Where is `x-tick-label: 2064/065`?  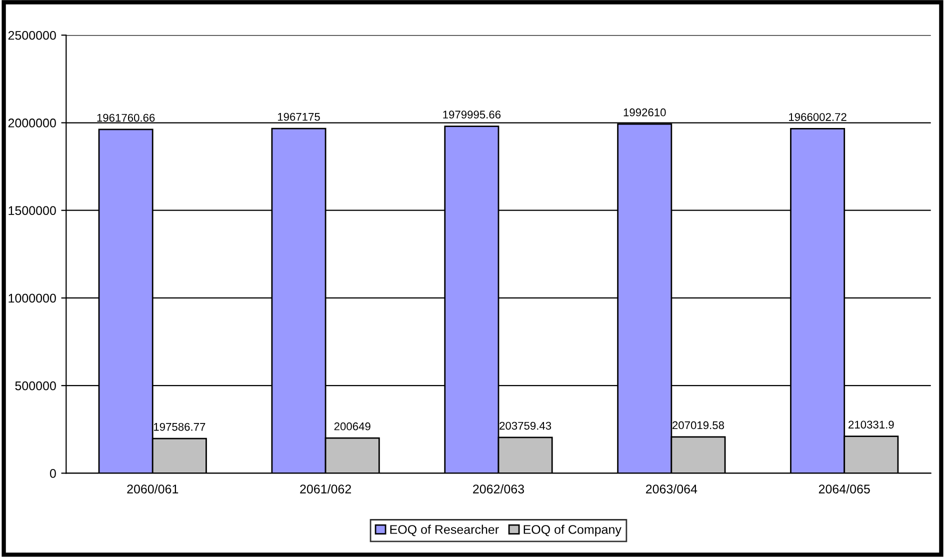 x-tick-label: 2064/065 is located at coordinates (844, 489).